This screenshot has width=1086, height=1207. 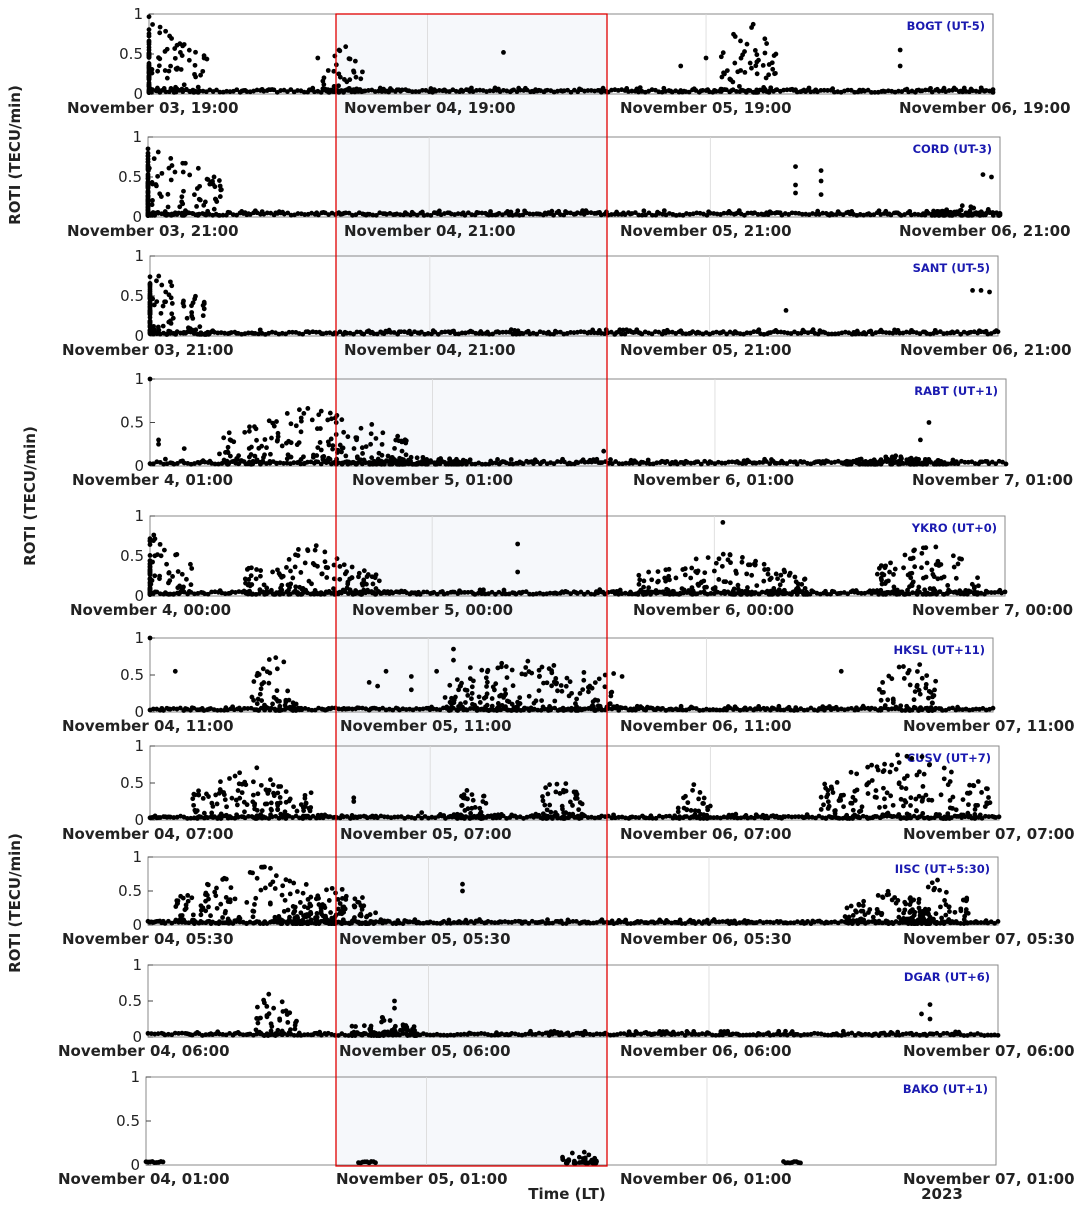 What do you see at coordinates (153, 108) in the screenshot?
I see `x-tick-label: November 03, 19:00` at bounding box center [153, 108].